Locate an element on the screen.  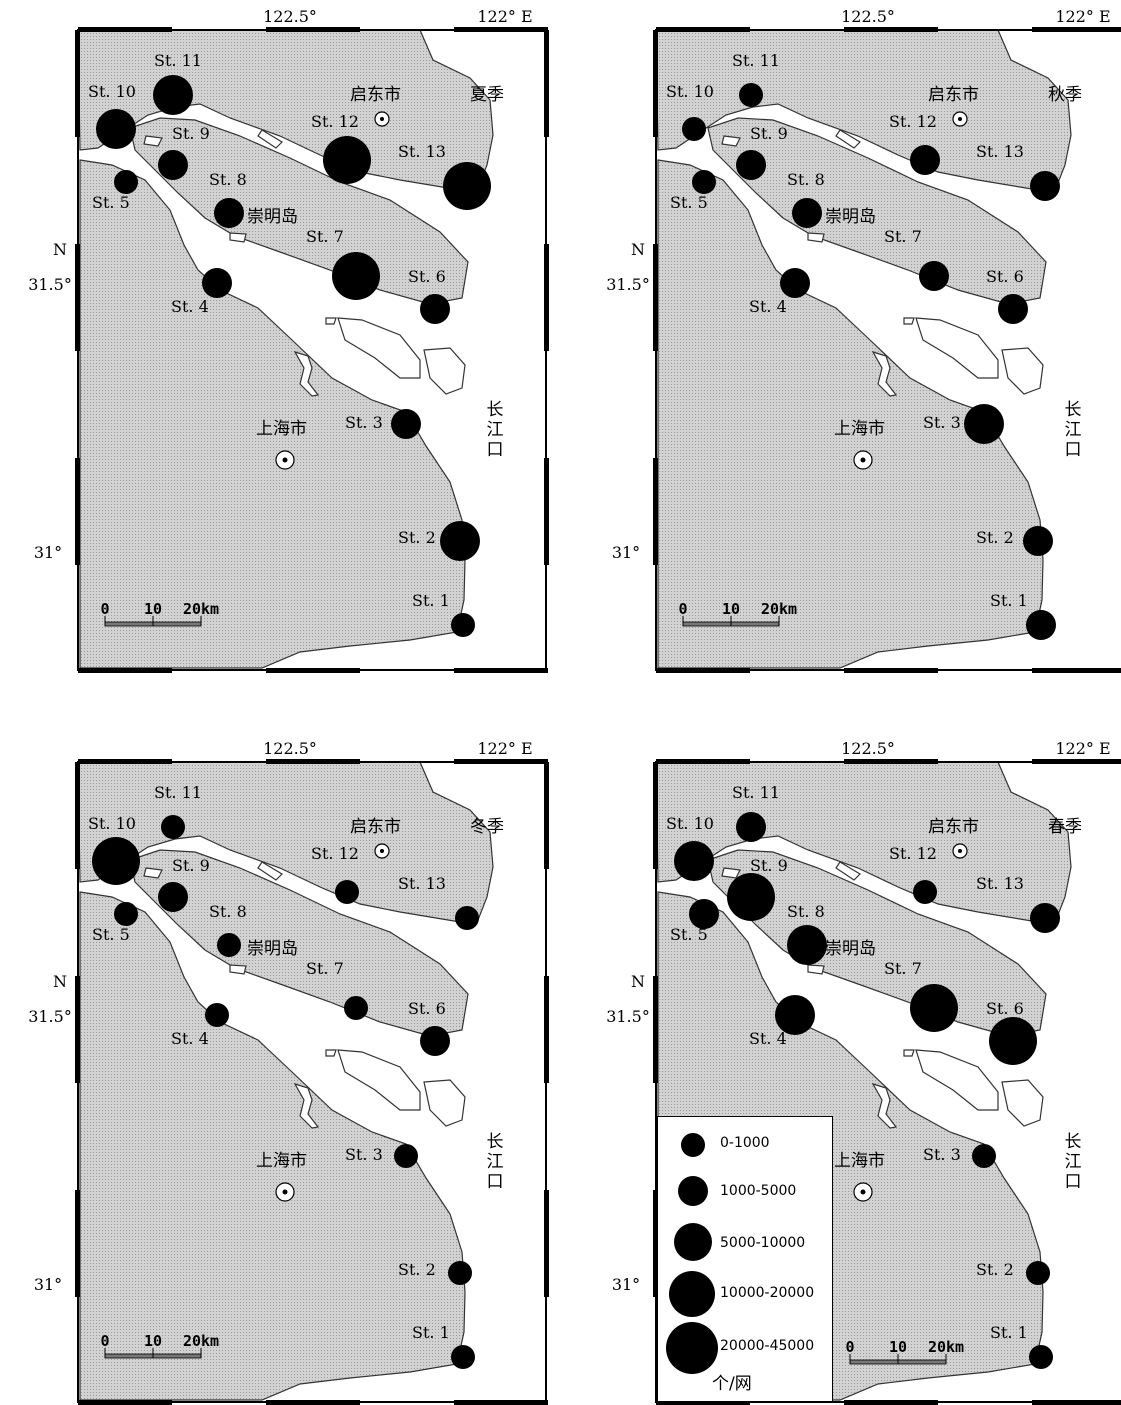
city-label-qidong: 启东市 is located at coordinates (953, 827).